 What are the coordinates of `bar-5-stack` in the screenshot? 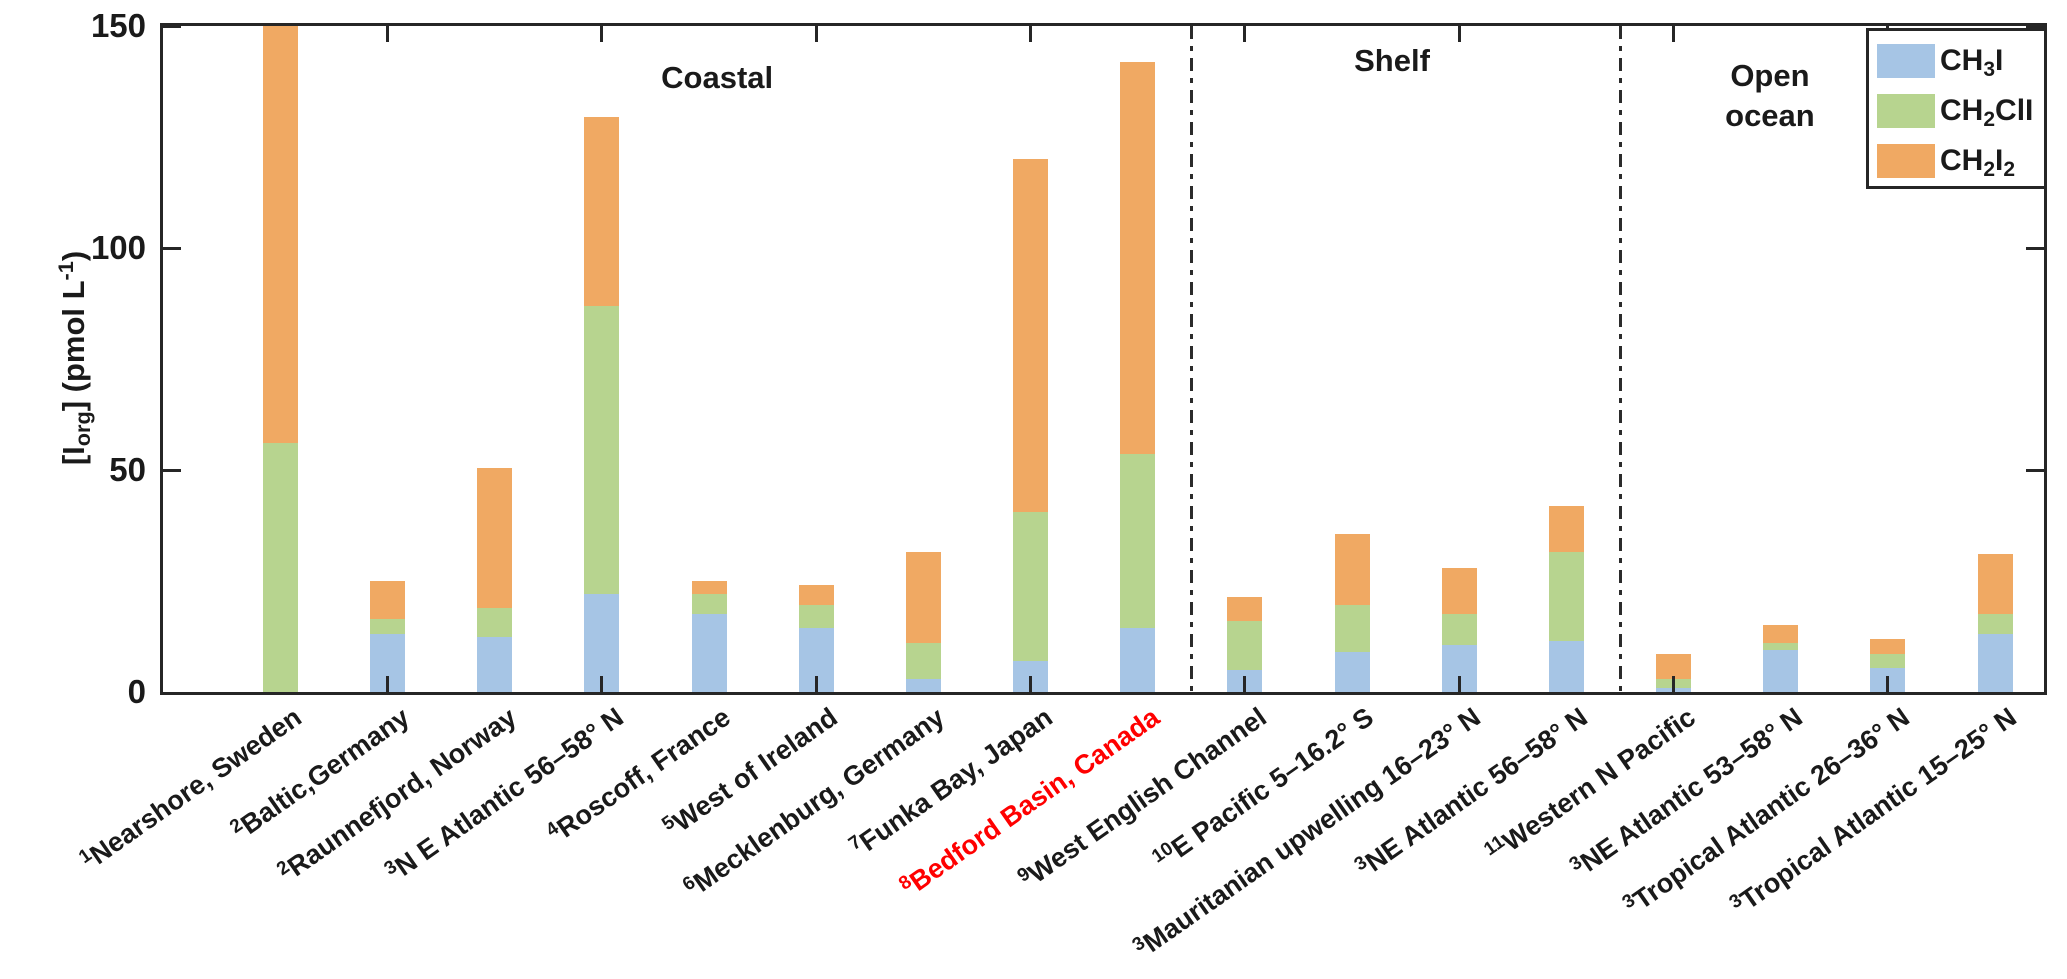 It's located at (709, 636).